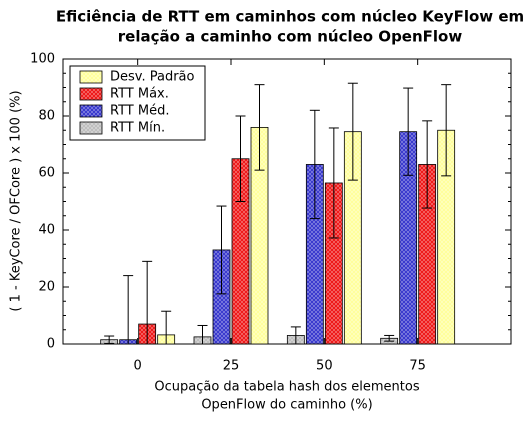  What do you see at coordinates (46, 287) in the screenshot?
I see `y-tick-label: 20` at bounding box center [46, 287].